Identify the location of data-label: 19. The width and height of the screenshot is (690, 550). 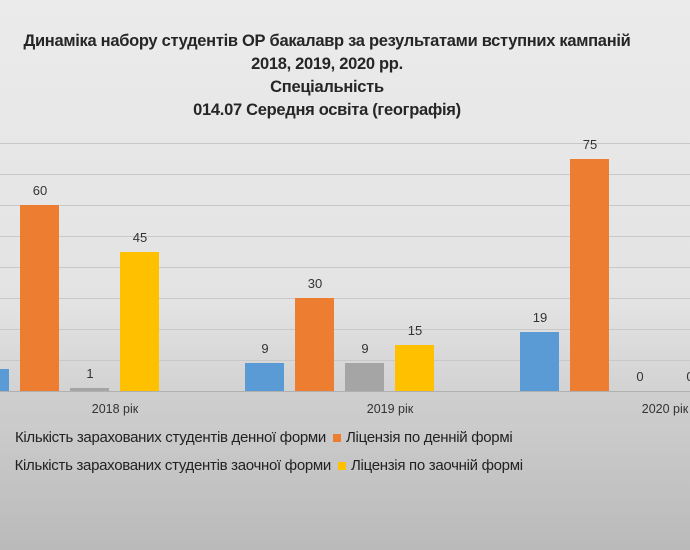
(540, 318).